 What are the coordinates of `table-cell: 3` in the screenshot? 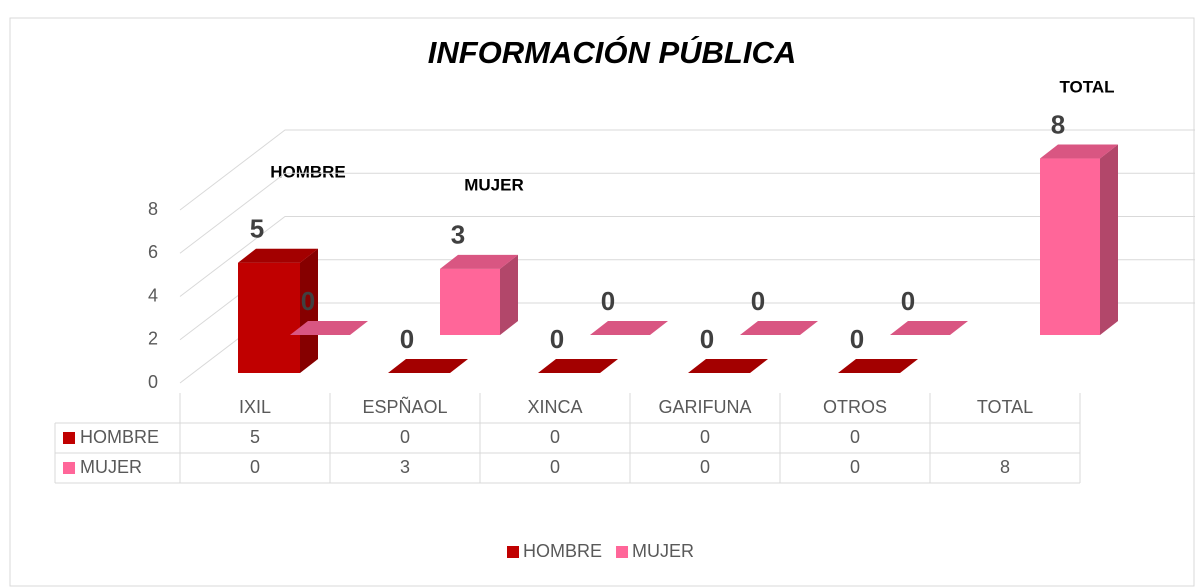 It's located at (405, 467).